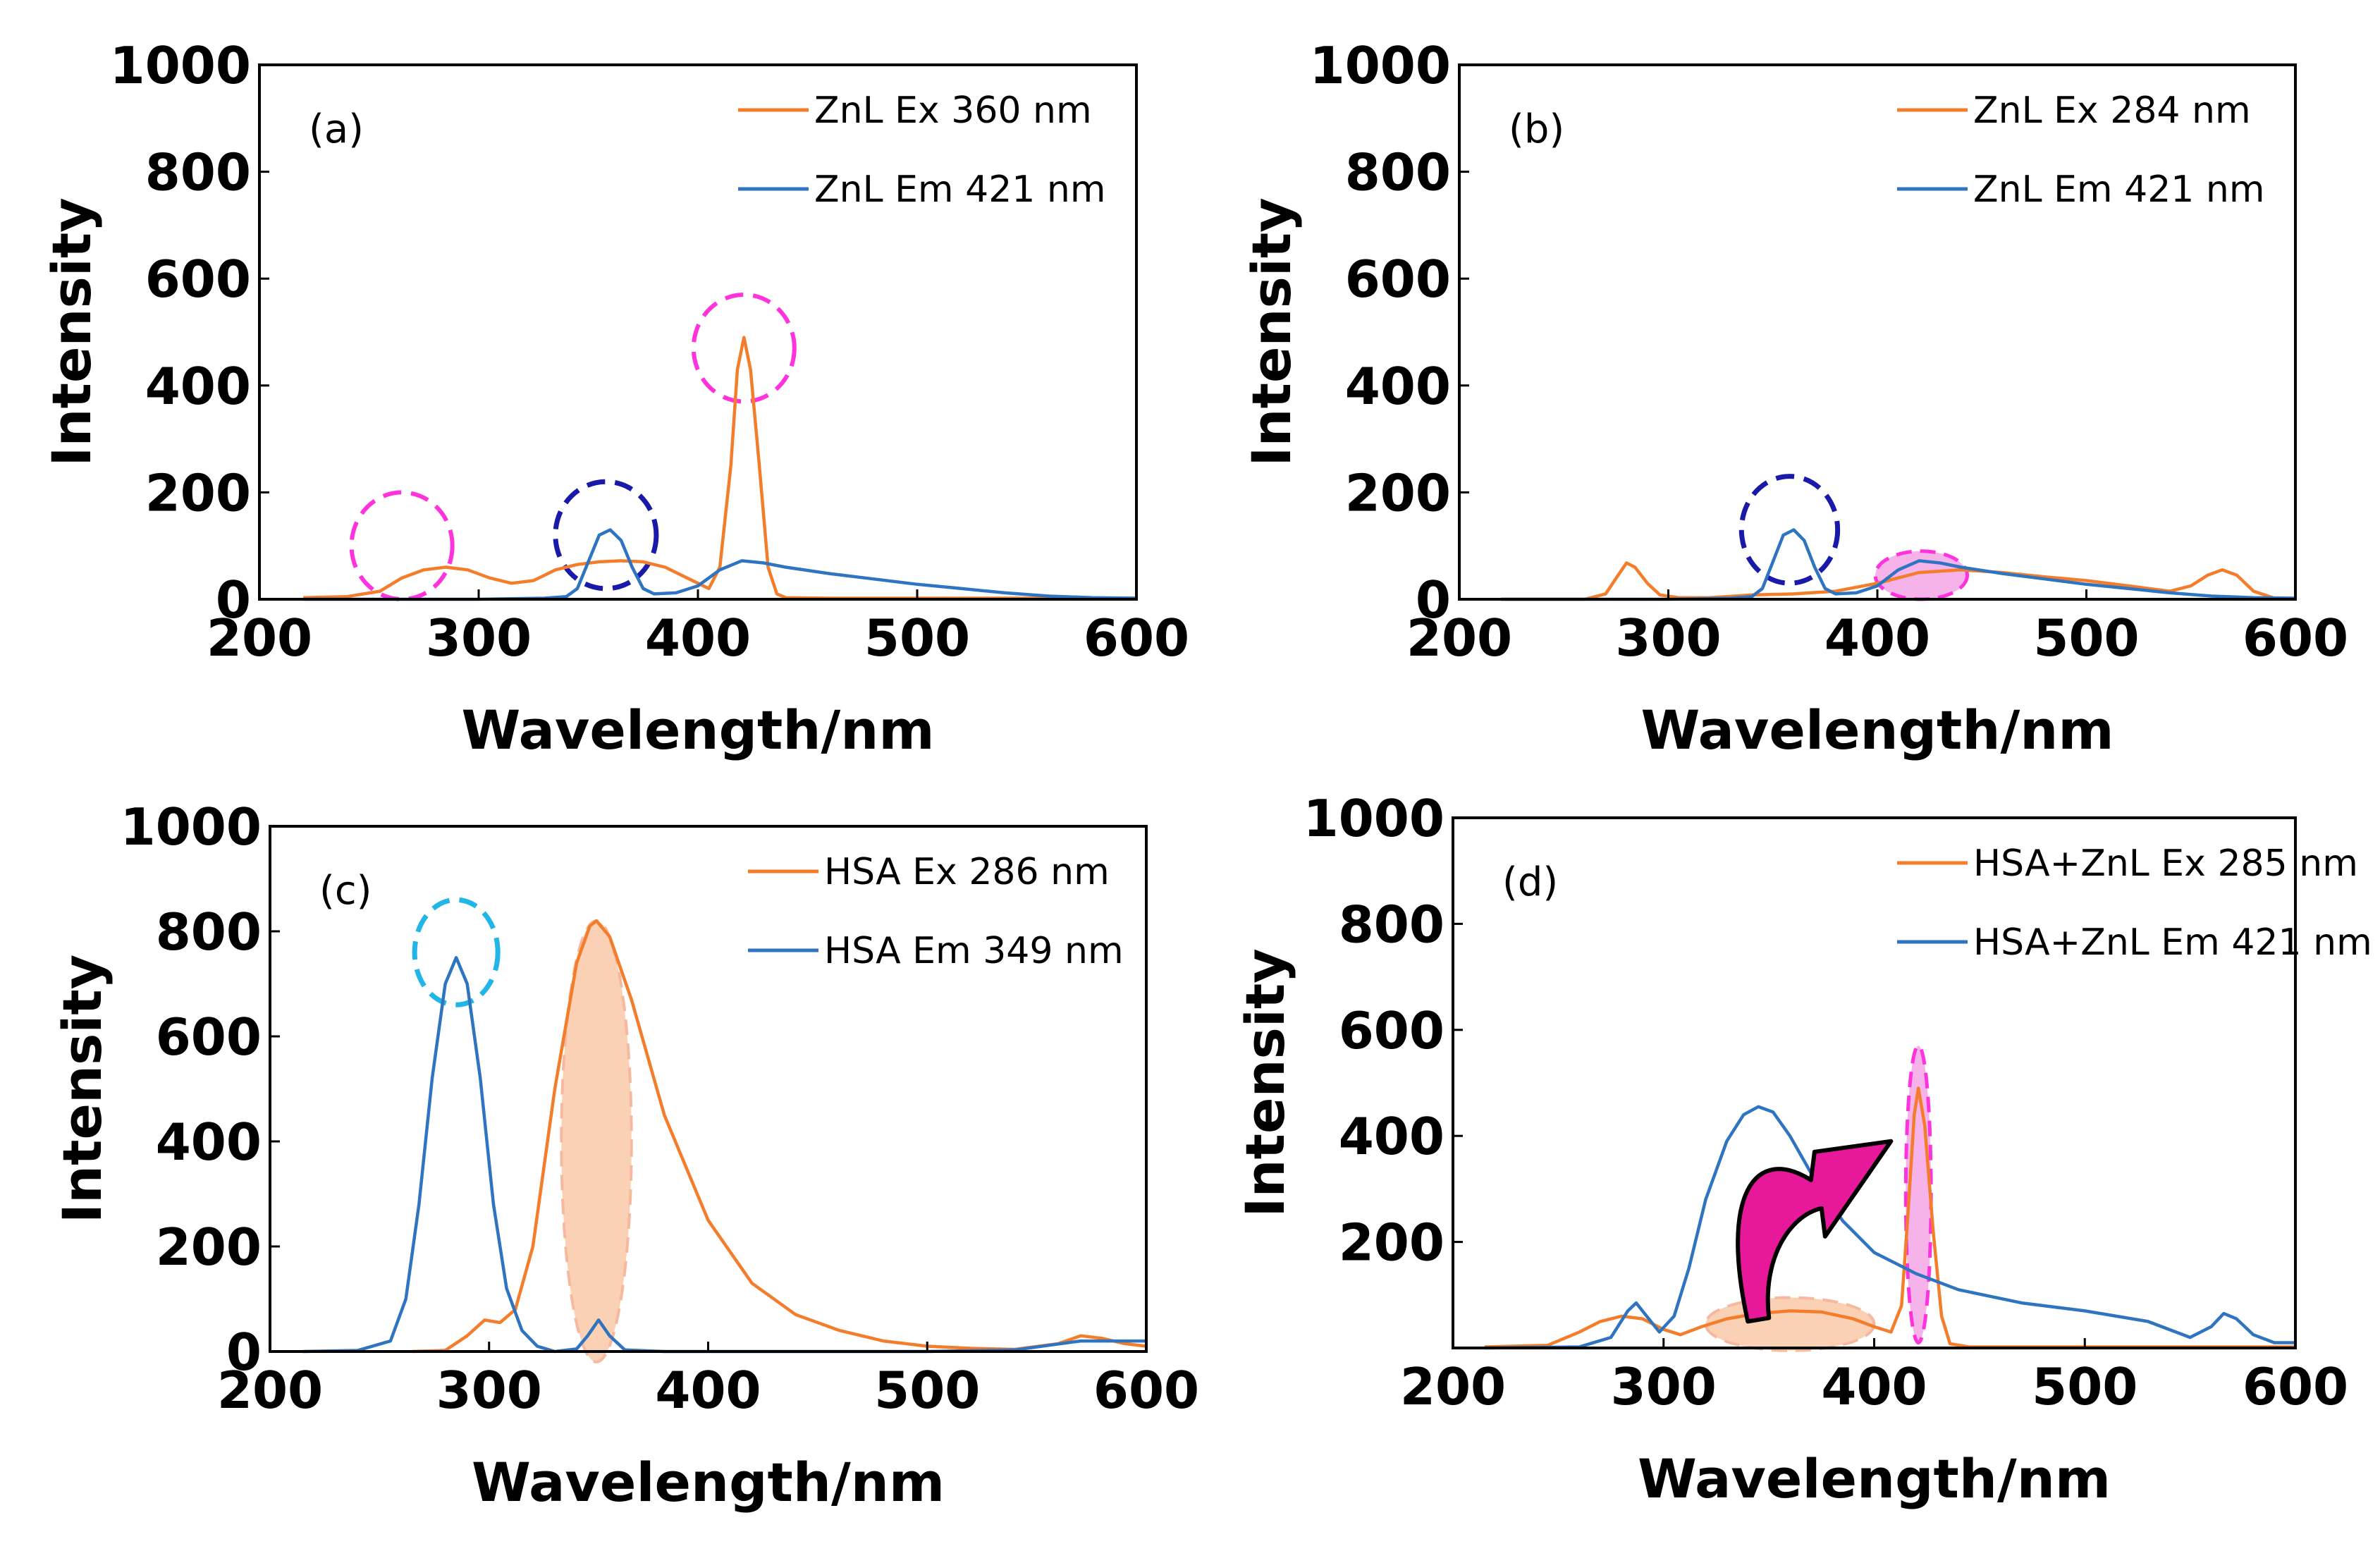 This screenshot has height=1563, width=2380. Describe the element at coordinates (953, 111) in the screenshot. I see `legend-label: ZnL Ex 360 nm` at that location.